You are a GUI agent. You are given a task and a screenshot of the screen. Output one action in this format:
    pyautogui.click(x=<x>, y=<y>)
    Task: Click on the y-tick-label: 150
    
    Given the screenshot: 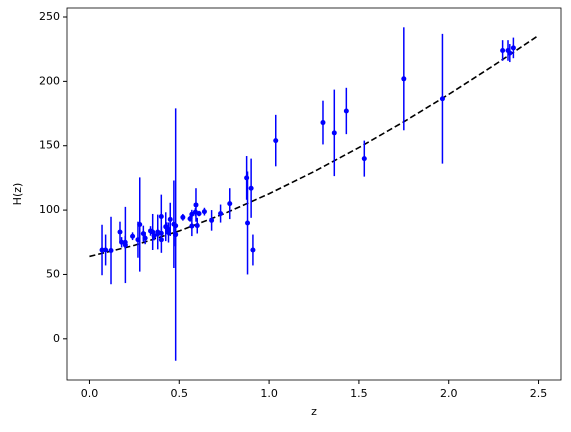 What is the action you would take?
    pyautogui.click(x=49, y=145)
    